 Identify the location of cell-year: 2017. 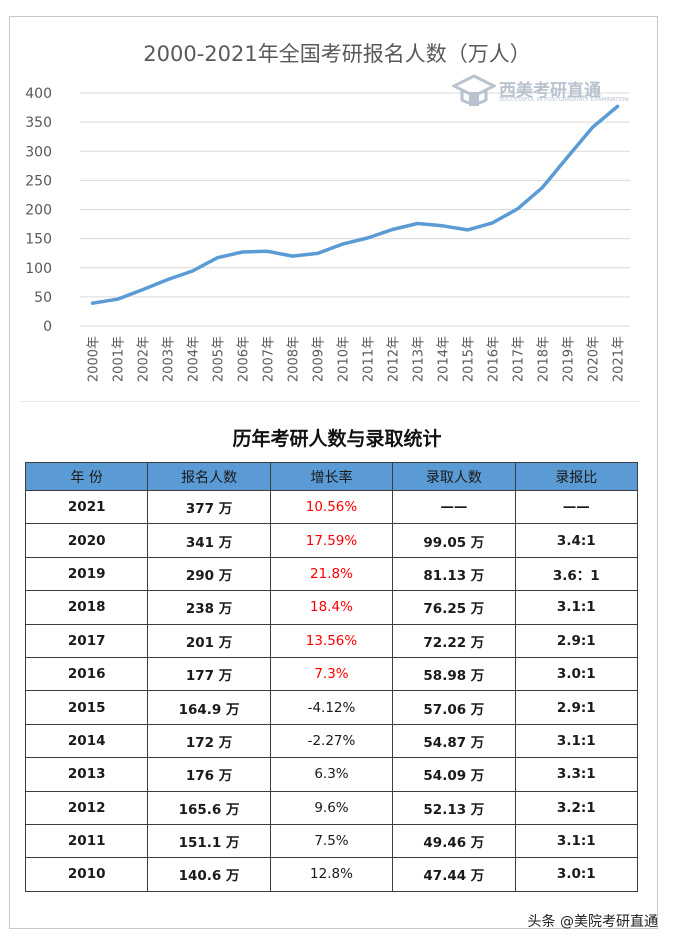
(86, 640).